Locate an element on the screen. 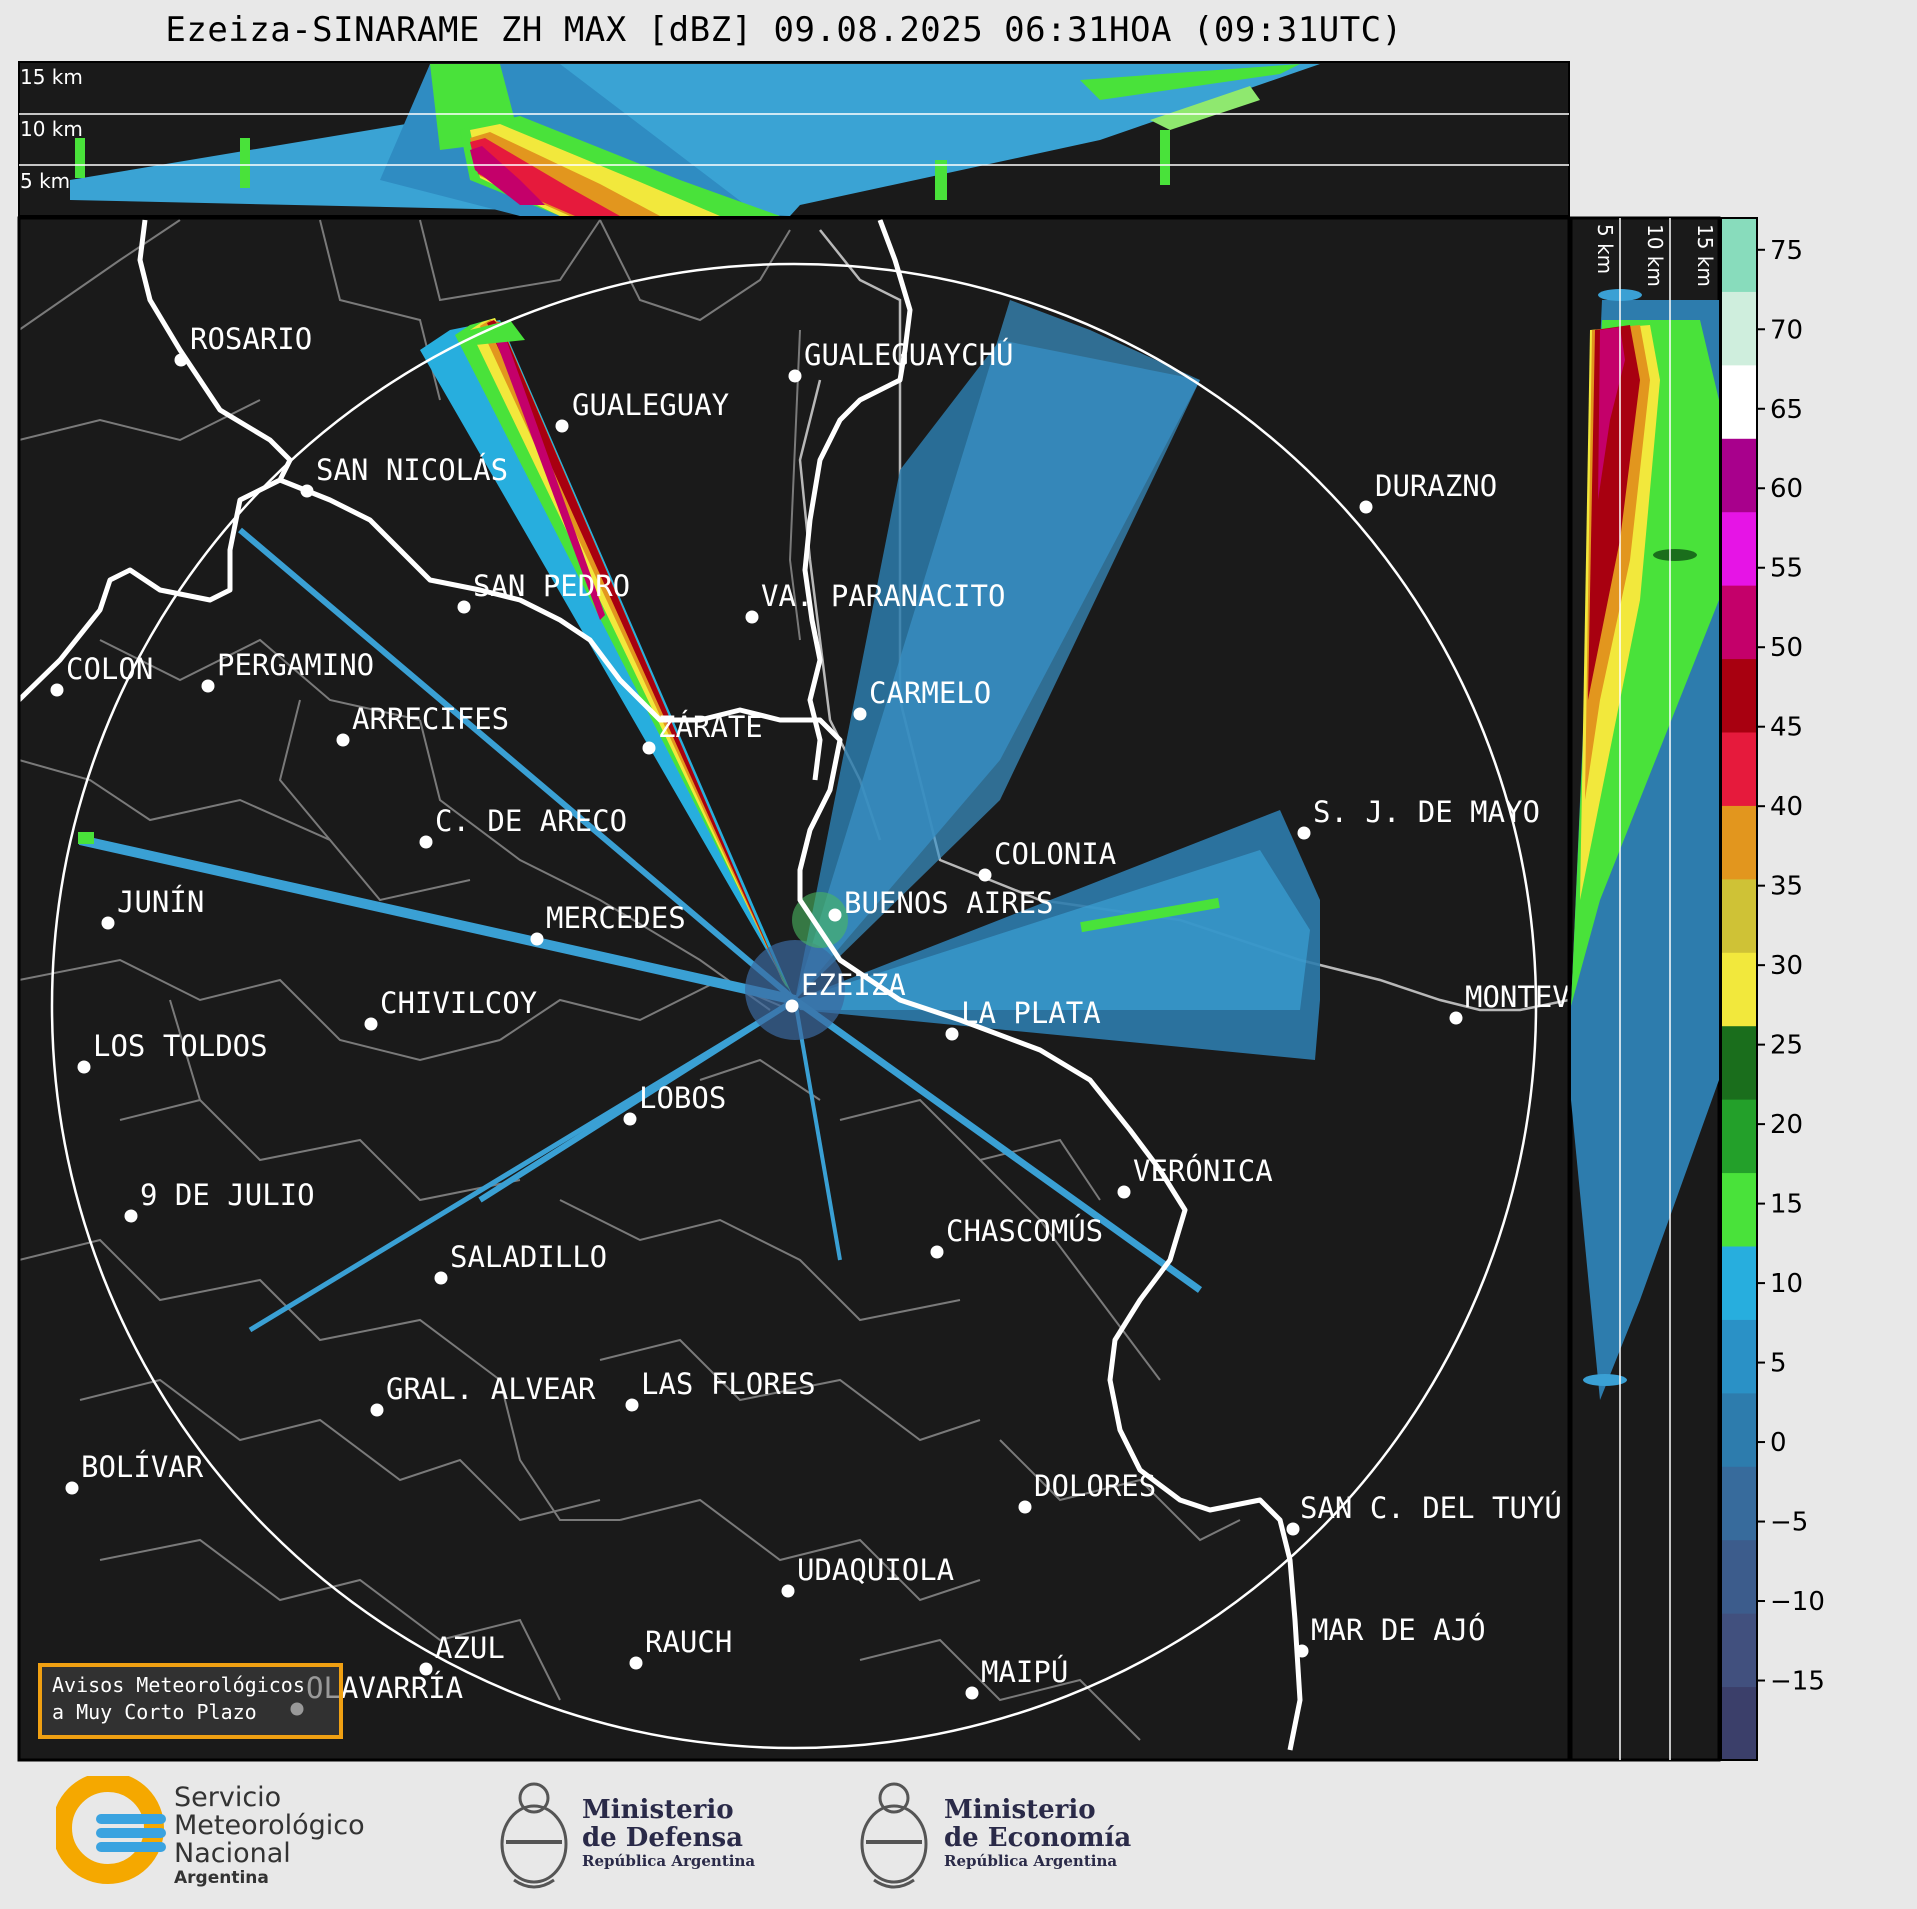  city-san-pedro: SAN PEDRO is located at coordinates (543, 591).